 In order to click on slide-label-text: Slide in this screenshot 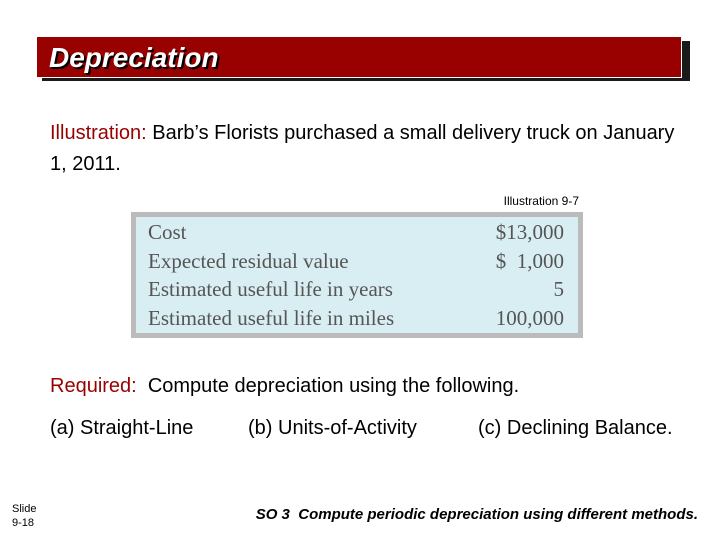, I will do `click(24, 509)`.